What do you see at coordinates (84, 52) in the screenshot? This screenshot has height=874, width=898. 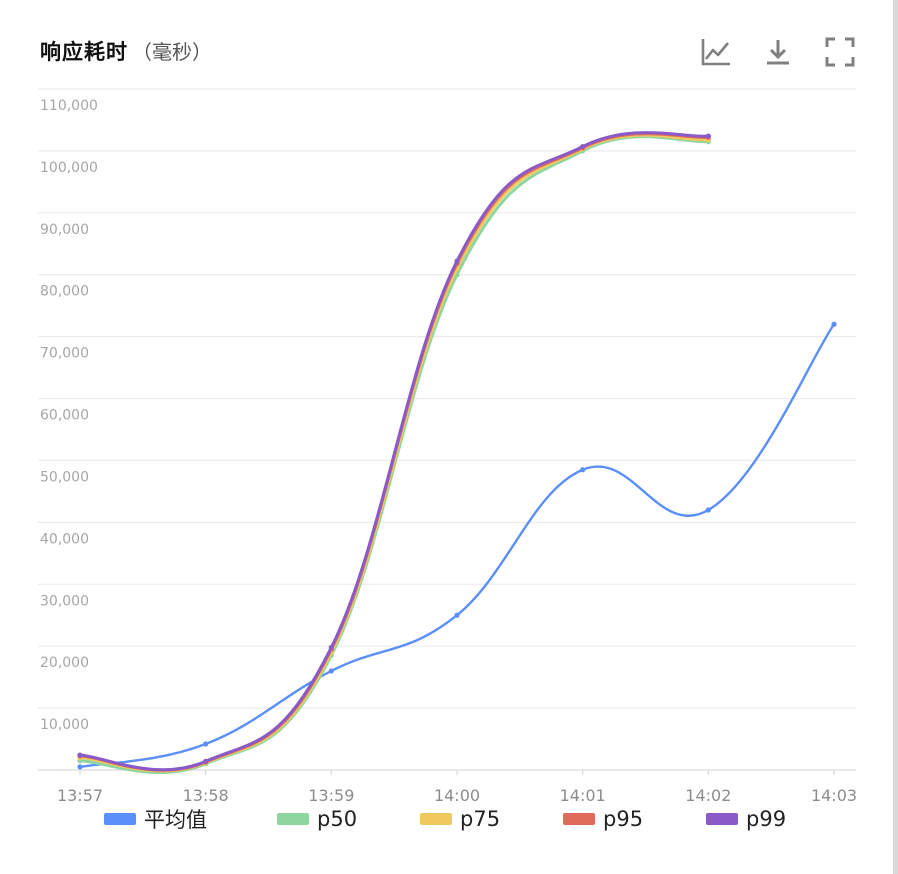 I see `chart-title: 响应耗时` at bounding box center [84, 52].